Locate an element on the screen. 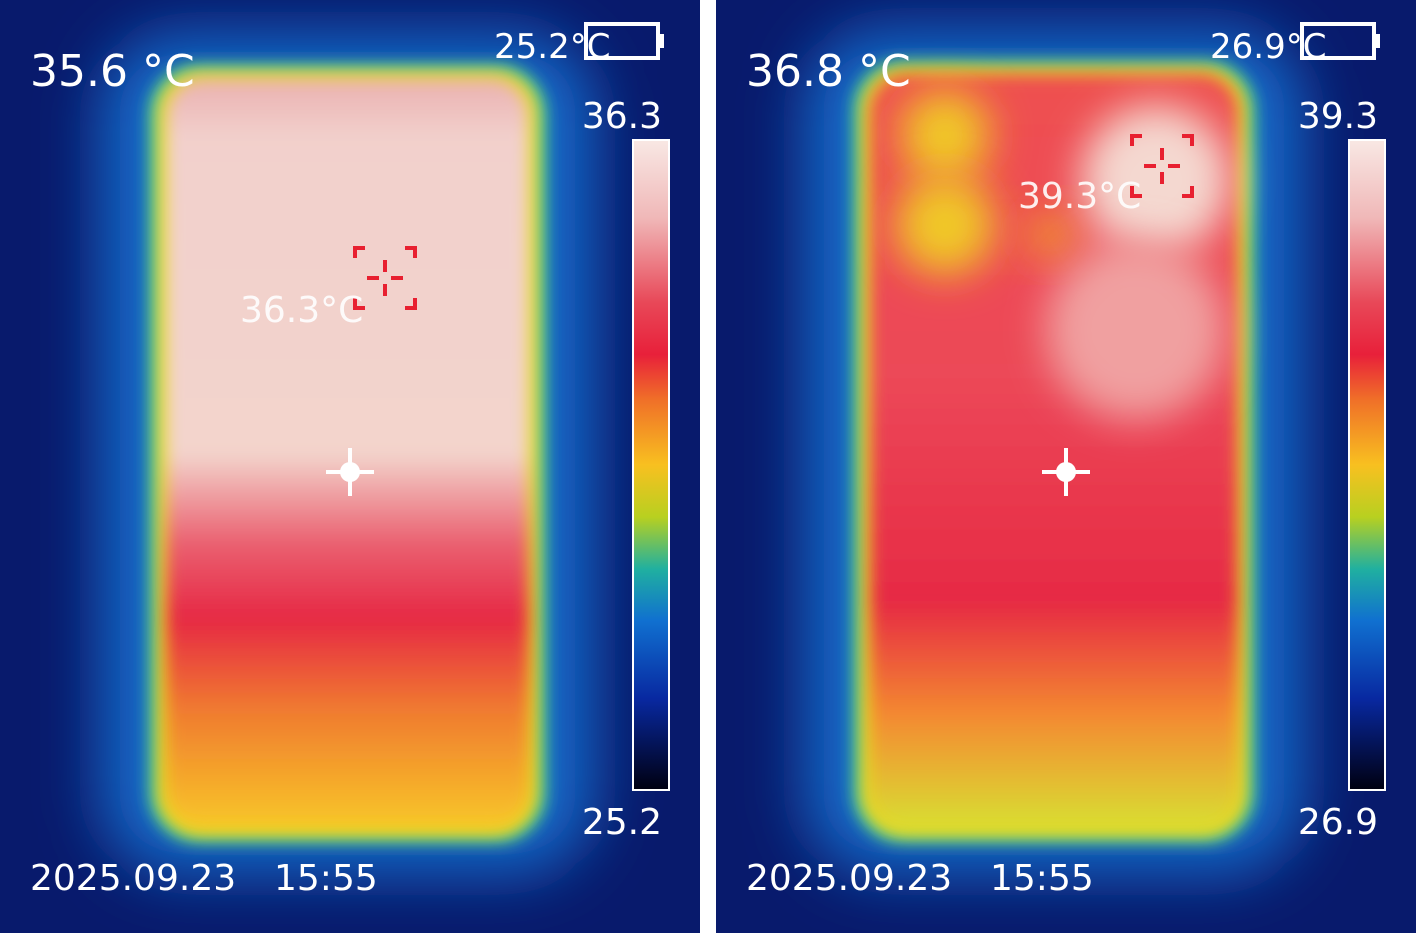 Image resolution: width=1416 pixels, height=933 pixels. corner-temp: 26.9°C is located at coordinates (1268, 47).